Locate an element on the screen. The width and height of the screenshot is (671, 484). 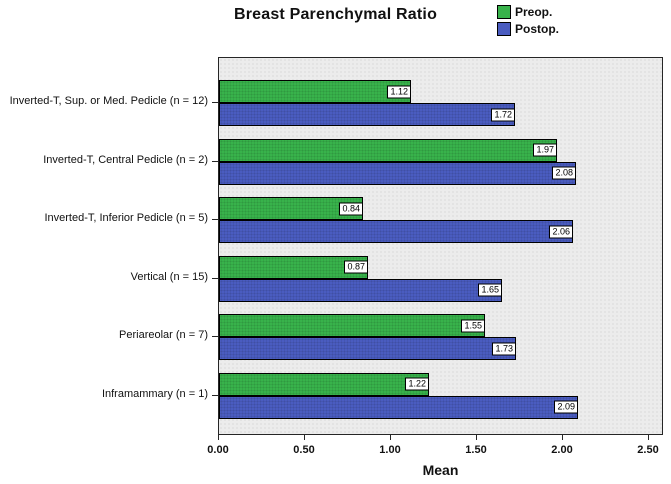
bar-postop: 2.09 is located at coordinates (398, 407).